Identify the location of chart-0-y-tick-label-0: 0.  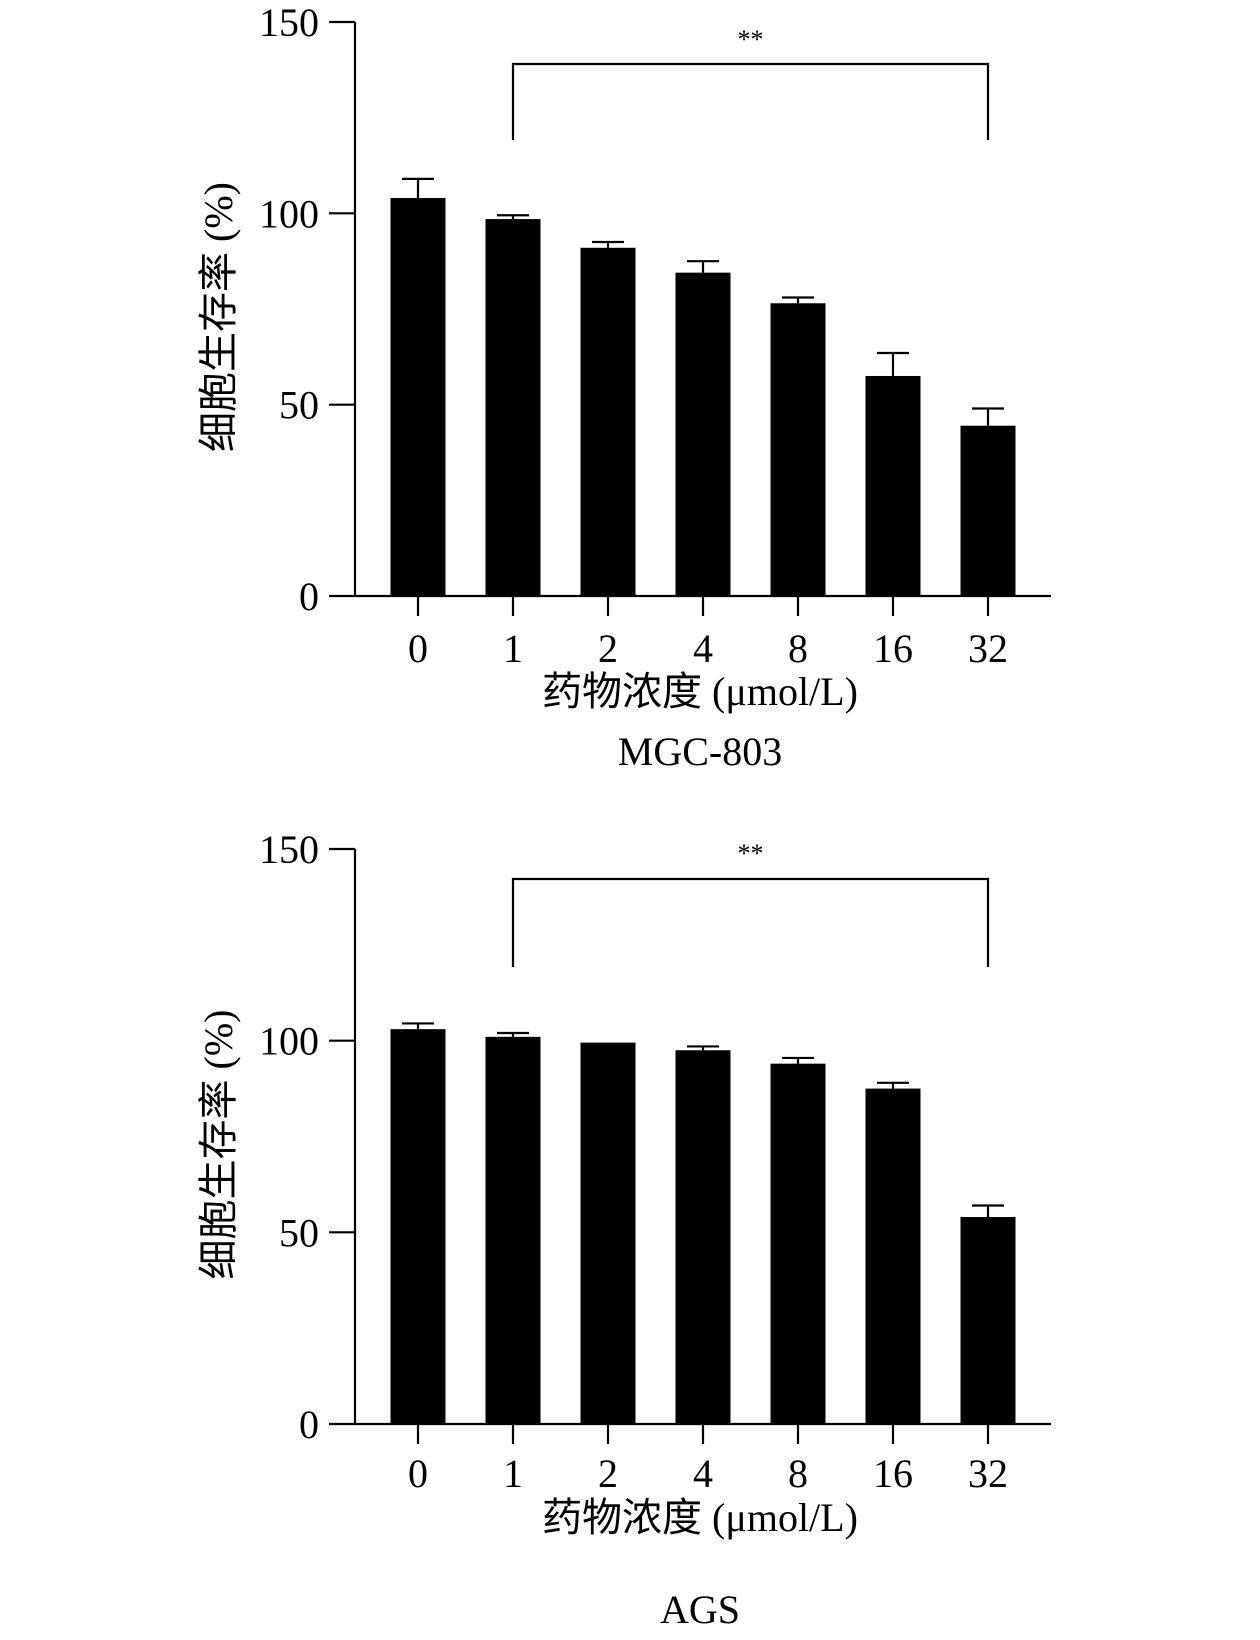
(309, 596).